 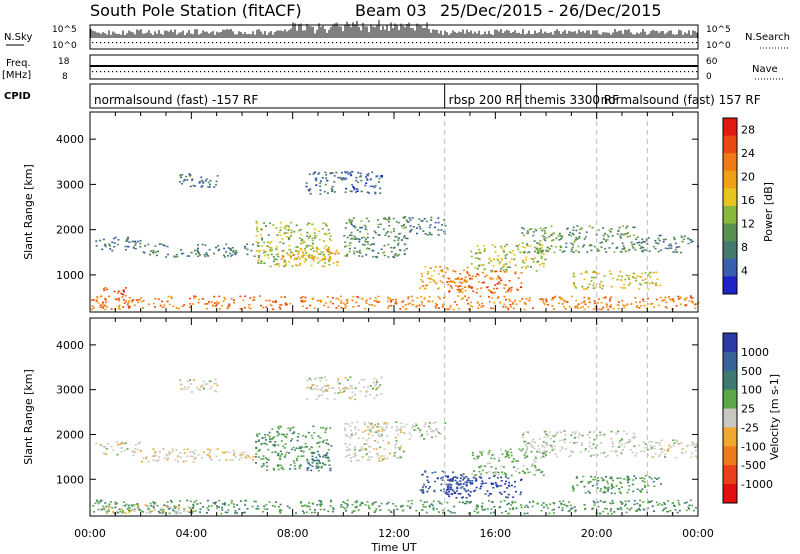 What do you see at coordinates (70, 345) in the screenshot?
I see `y-tick-label: 4000` at bounding box center [70, 345].